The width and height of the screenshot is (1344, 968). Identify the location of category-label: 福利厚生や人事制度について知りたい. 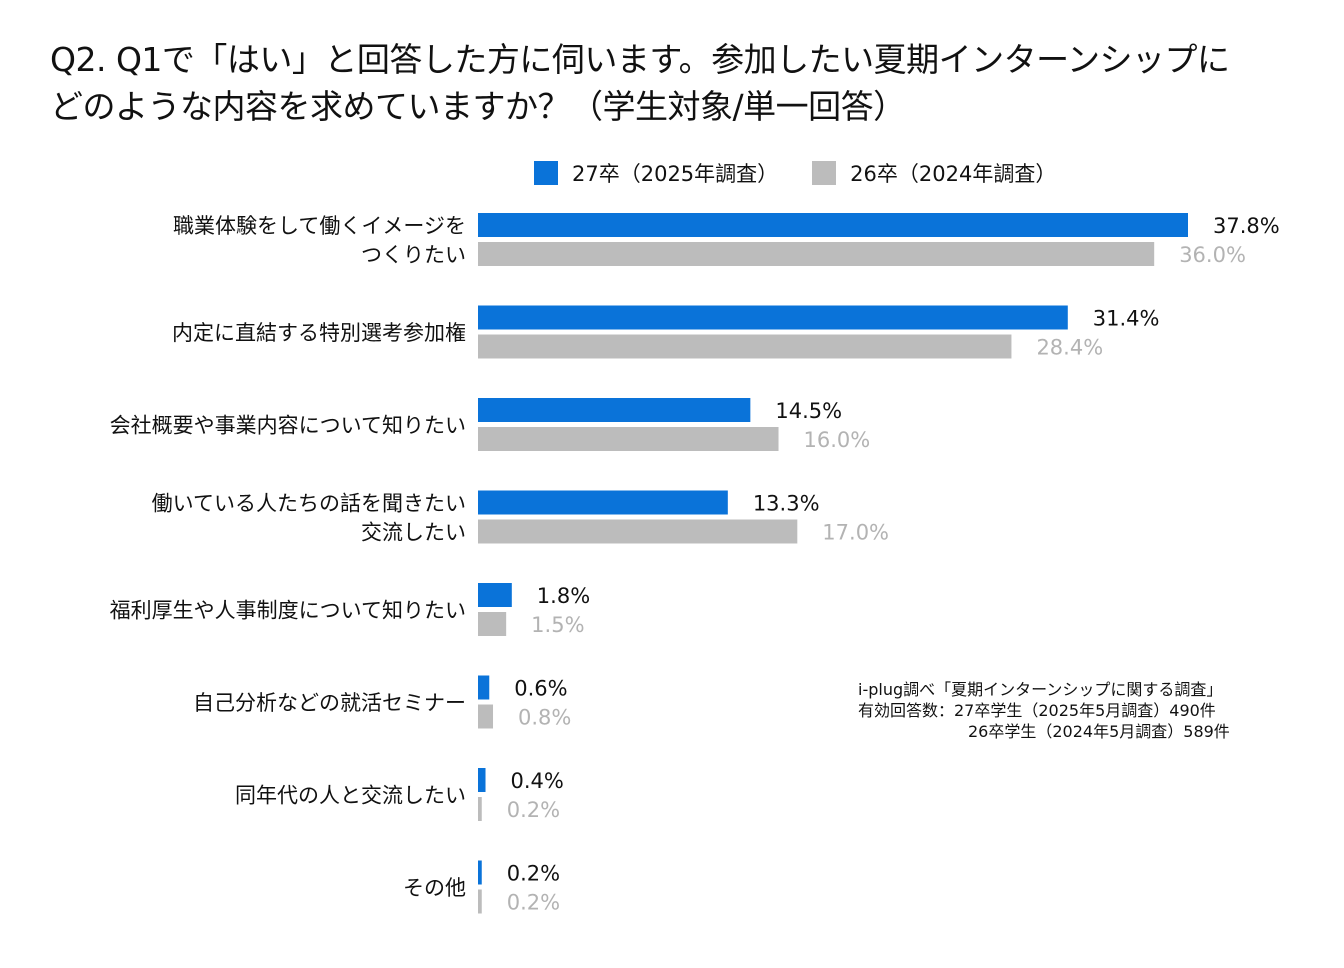
(288, 611).